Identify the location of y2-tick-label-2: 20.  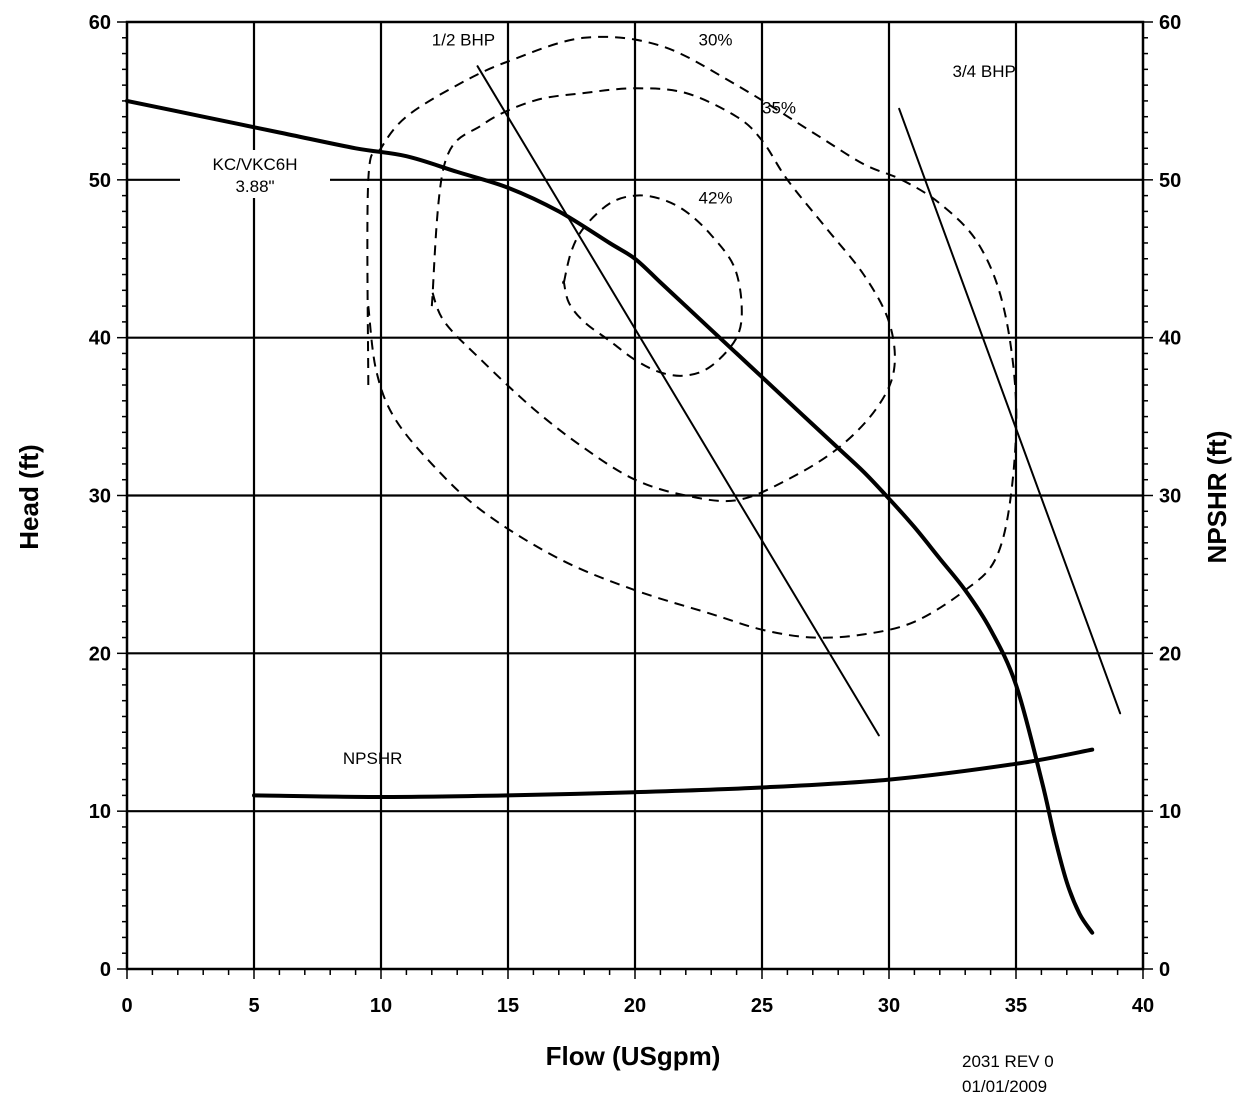
(1170, 654).